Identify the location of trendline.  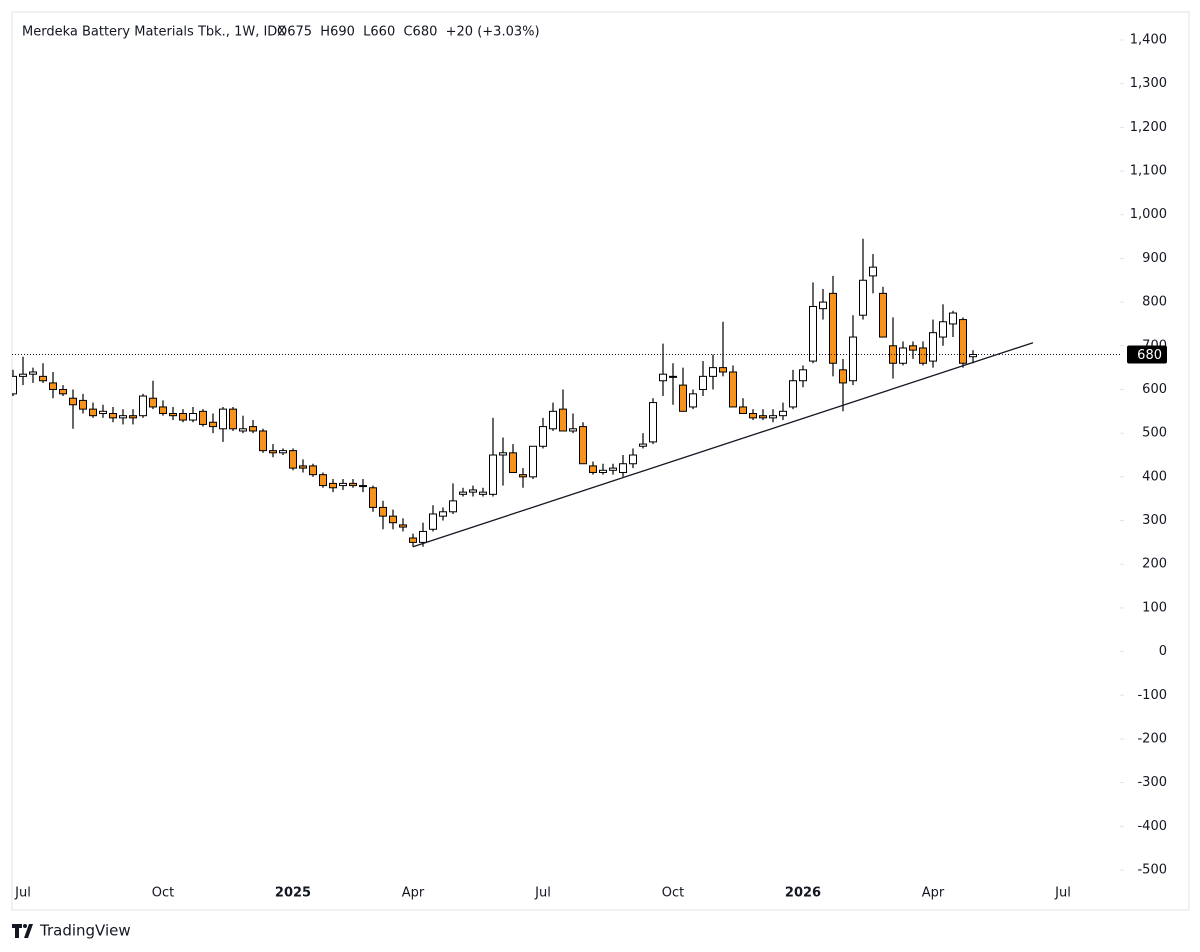
(723, 445).